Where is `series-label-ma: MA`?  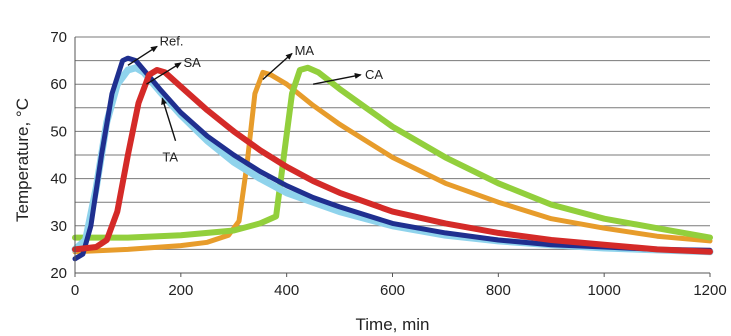 series-label-ma: MA is located at coordinates (305, 50).